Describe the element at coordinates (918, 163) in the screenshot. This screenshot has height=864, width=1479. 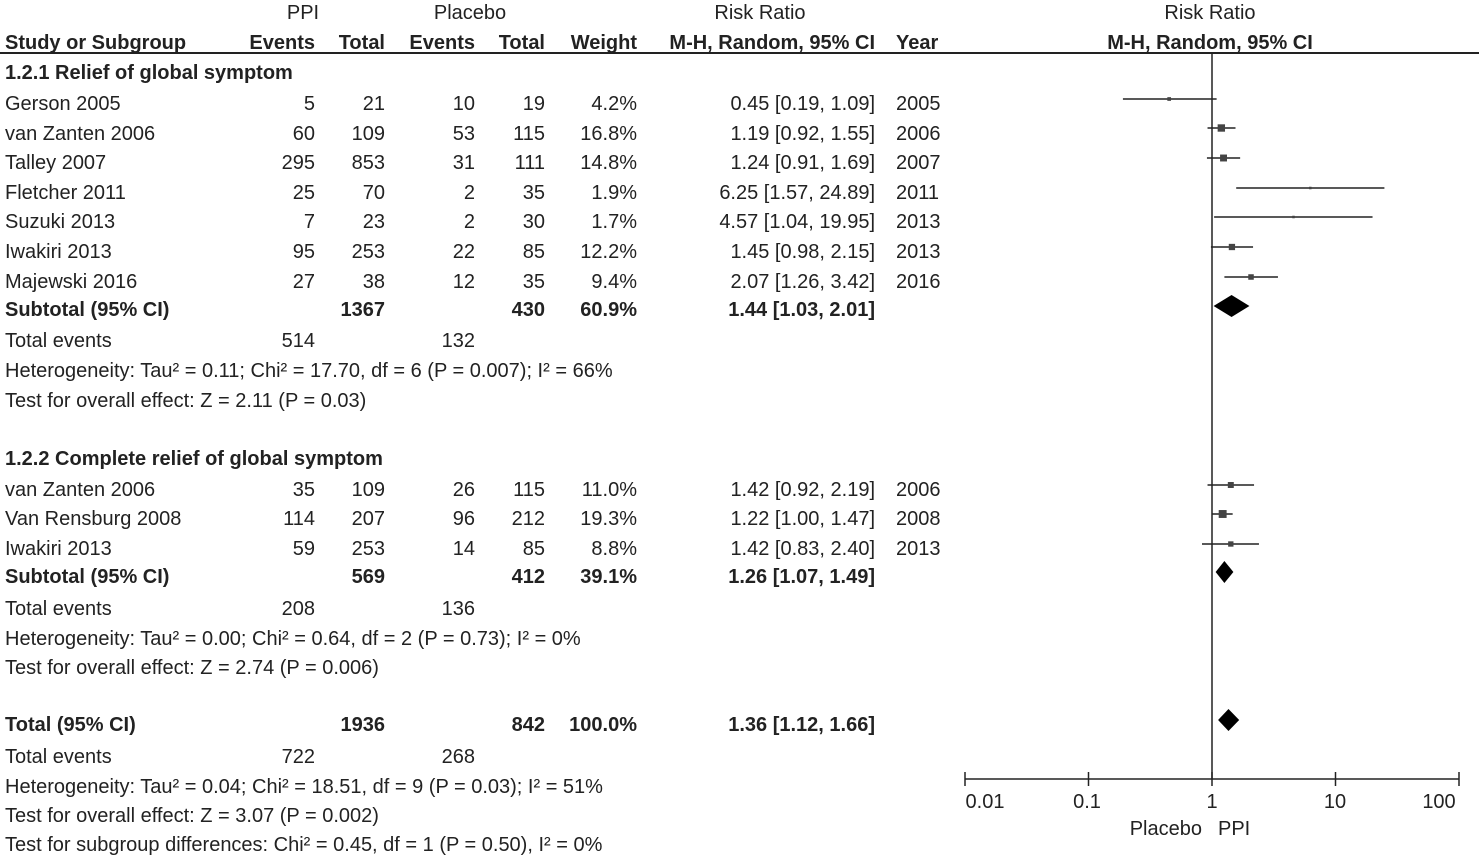
I see `year: 2007` at that location.